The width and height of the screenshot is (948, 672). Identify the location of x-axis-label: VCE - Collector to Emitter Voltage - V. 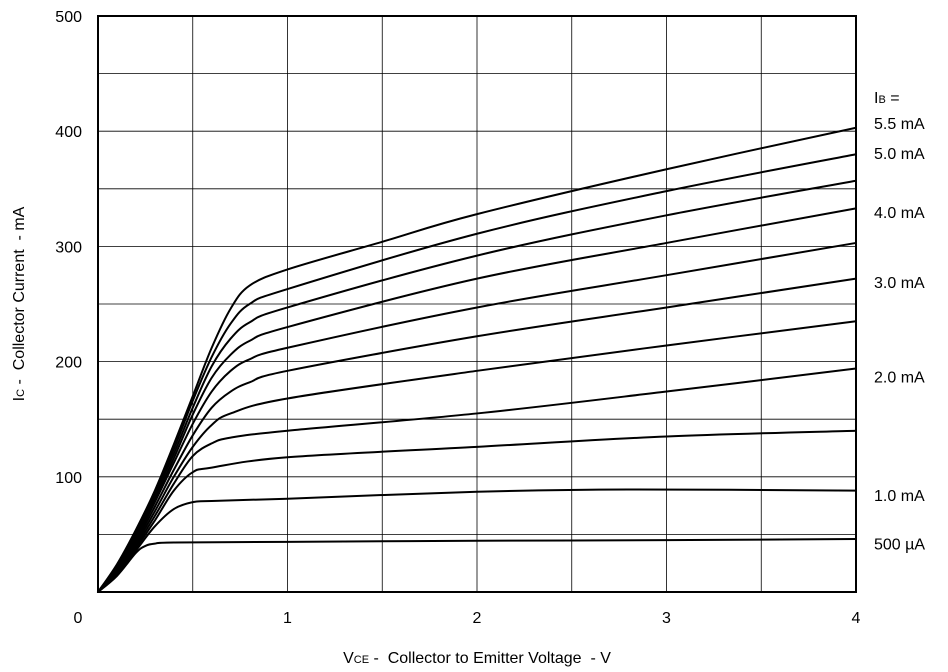
(477, 658).